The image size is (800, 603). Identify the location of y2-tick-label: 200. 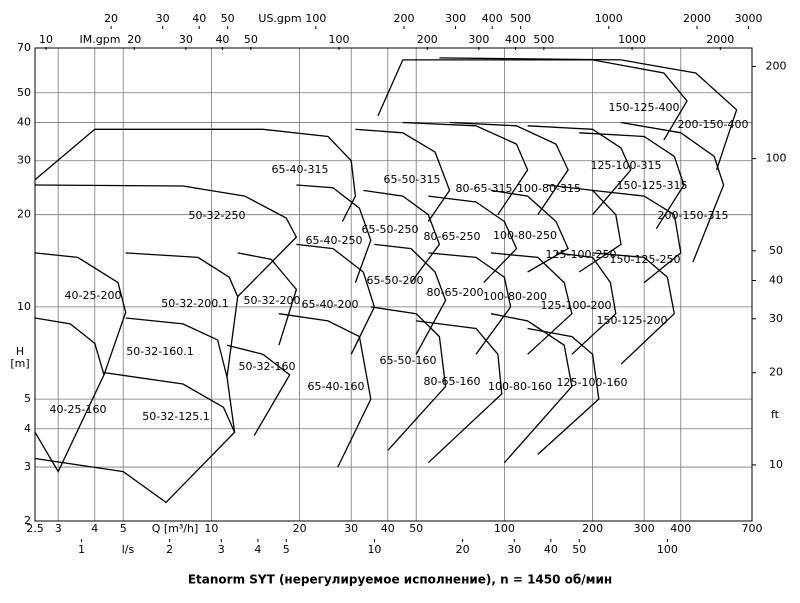
(776, 65).